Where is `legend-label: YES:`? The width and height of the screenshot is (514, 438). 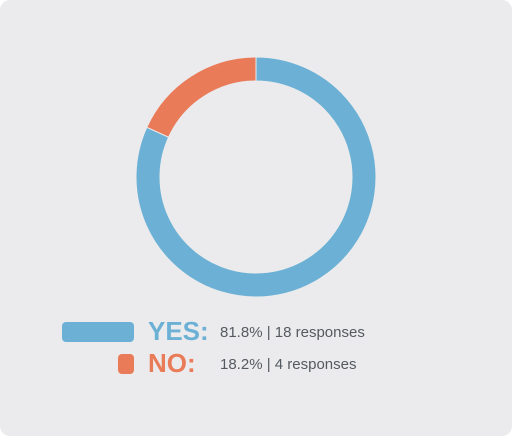
legend-label: YES: is located at coordinates (178, 331).